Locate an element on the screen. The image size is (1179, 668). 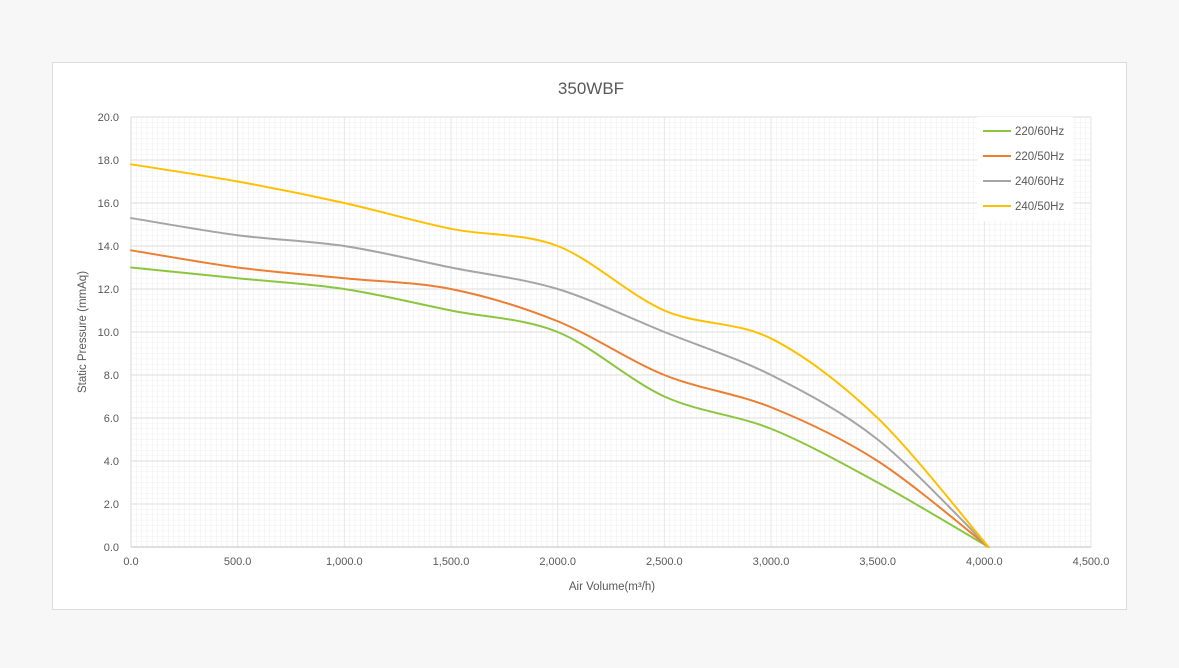
y-tick-label: 8.0 is located at coordinates (111, 376).